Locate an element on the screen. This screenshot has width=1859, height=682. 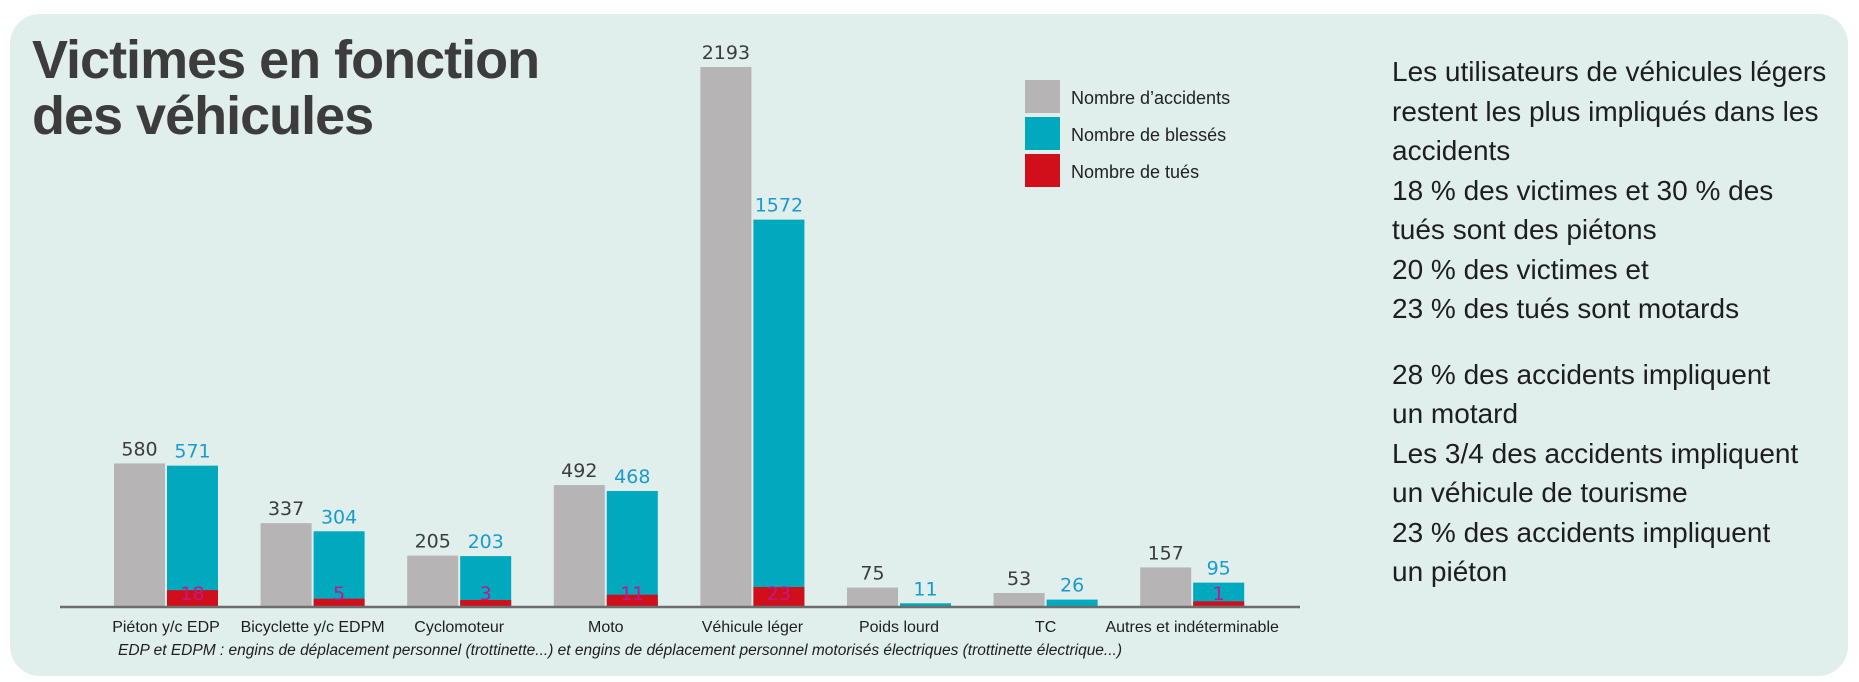
commentary-line: restent les plus impliqués dans les is located at coordinates (1605, 111).